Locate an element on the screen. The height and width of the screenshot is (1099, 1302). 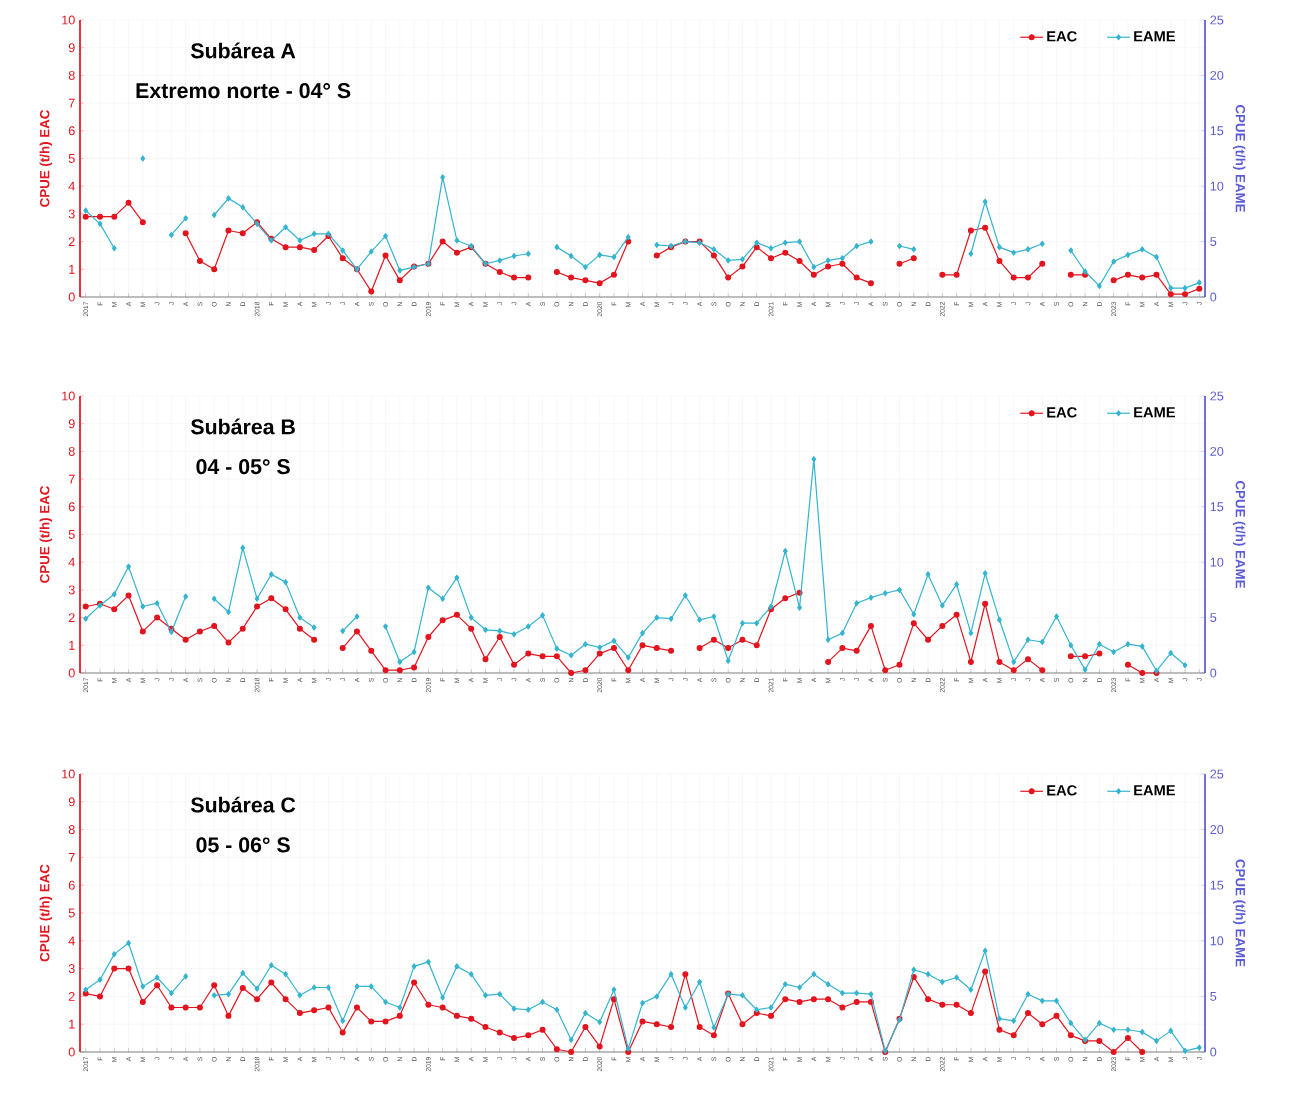
text: Subárea B is located at coordinates (242, 426).